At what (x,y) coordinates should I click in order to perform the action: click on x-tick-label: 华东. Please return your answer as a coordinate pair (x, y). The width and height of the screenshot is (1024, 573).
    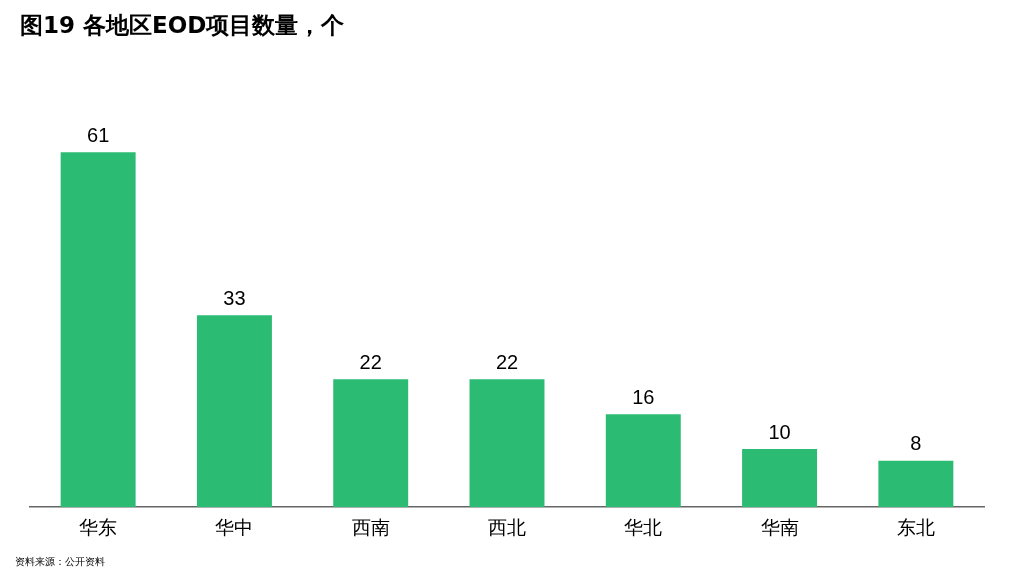
    Looking at the image, I should click on (98, 526).